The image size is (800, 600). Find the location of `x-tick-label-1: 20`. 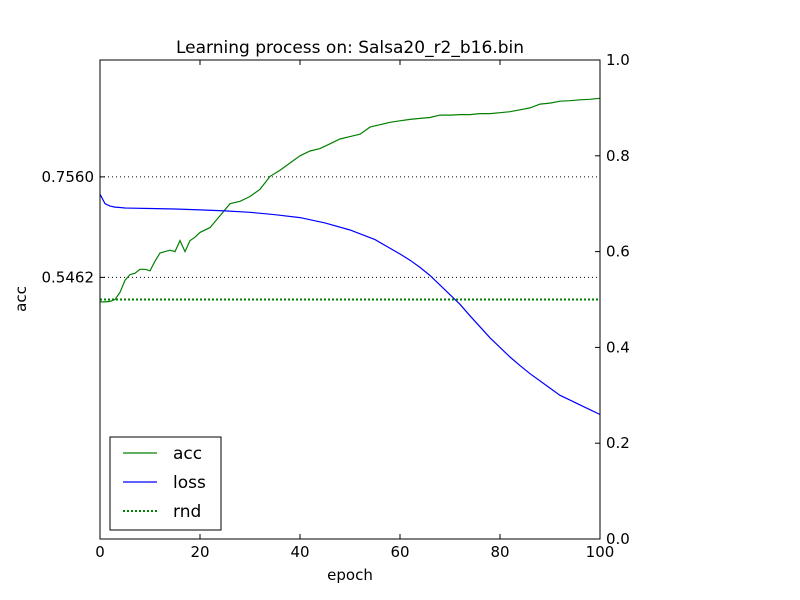

x-tick-label-1: 20 is located at coordinates (199, 552).